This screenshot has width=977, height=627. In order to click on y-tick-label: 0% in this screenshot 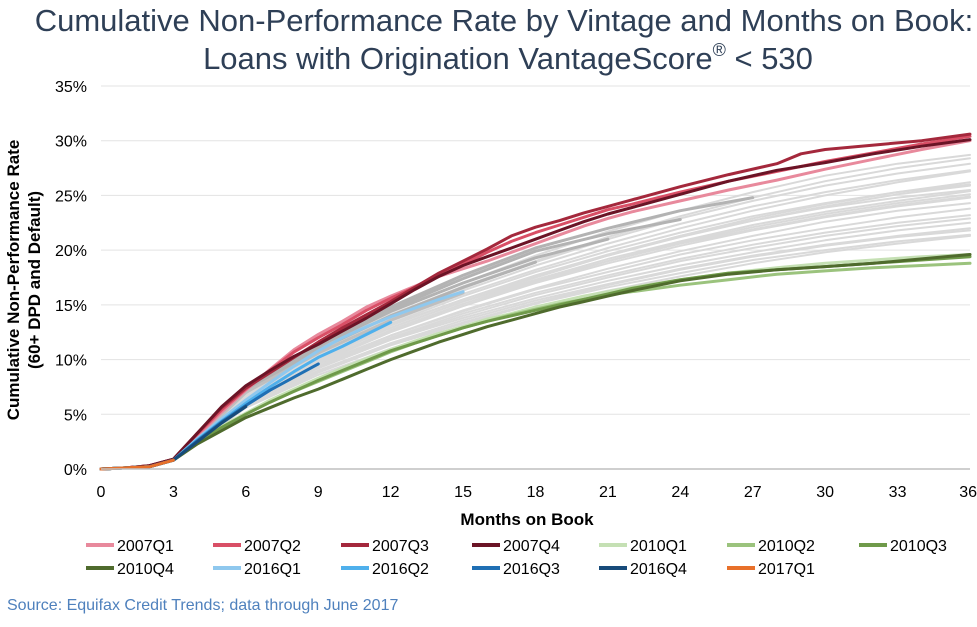, I will do `click(75, 470)`.